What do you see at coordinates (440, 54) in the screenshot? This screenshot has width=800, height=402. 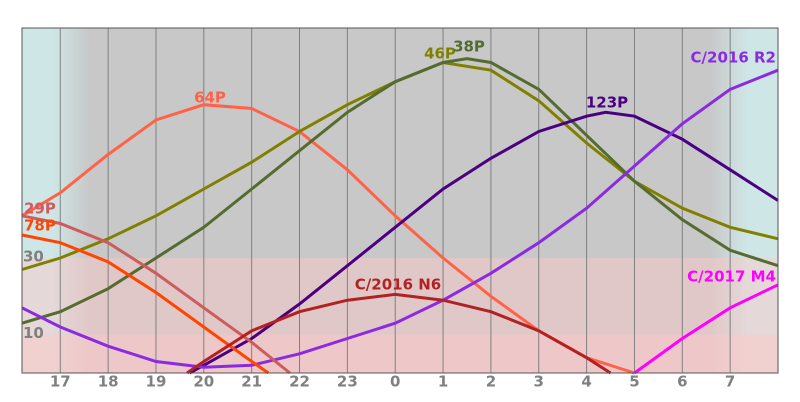 I see `series-label: 46P` at bounding box center [440, 54].